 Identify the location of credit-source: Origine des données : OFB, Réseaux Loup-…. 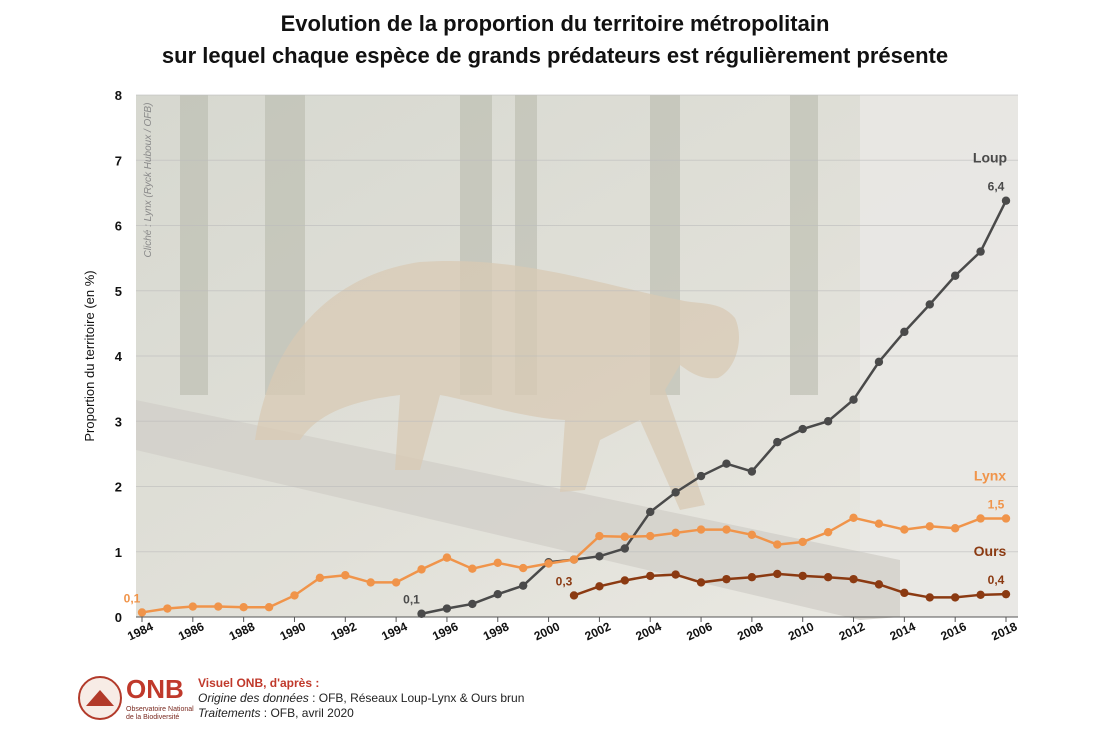
(361, 698).